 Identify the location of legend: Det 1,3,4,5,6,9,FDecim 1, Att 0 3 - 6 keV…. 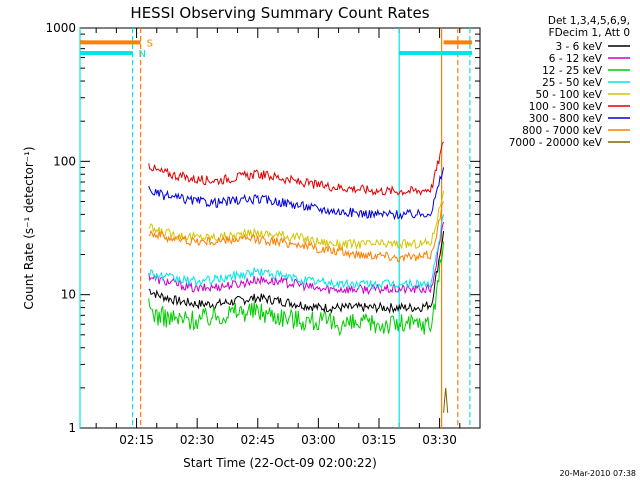
(569, 82).